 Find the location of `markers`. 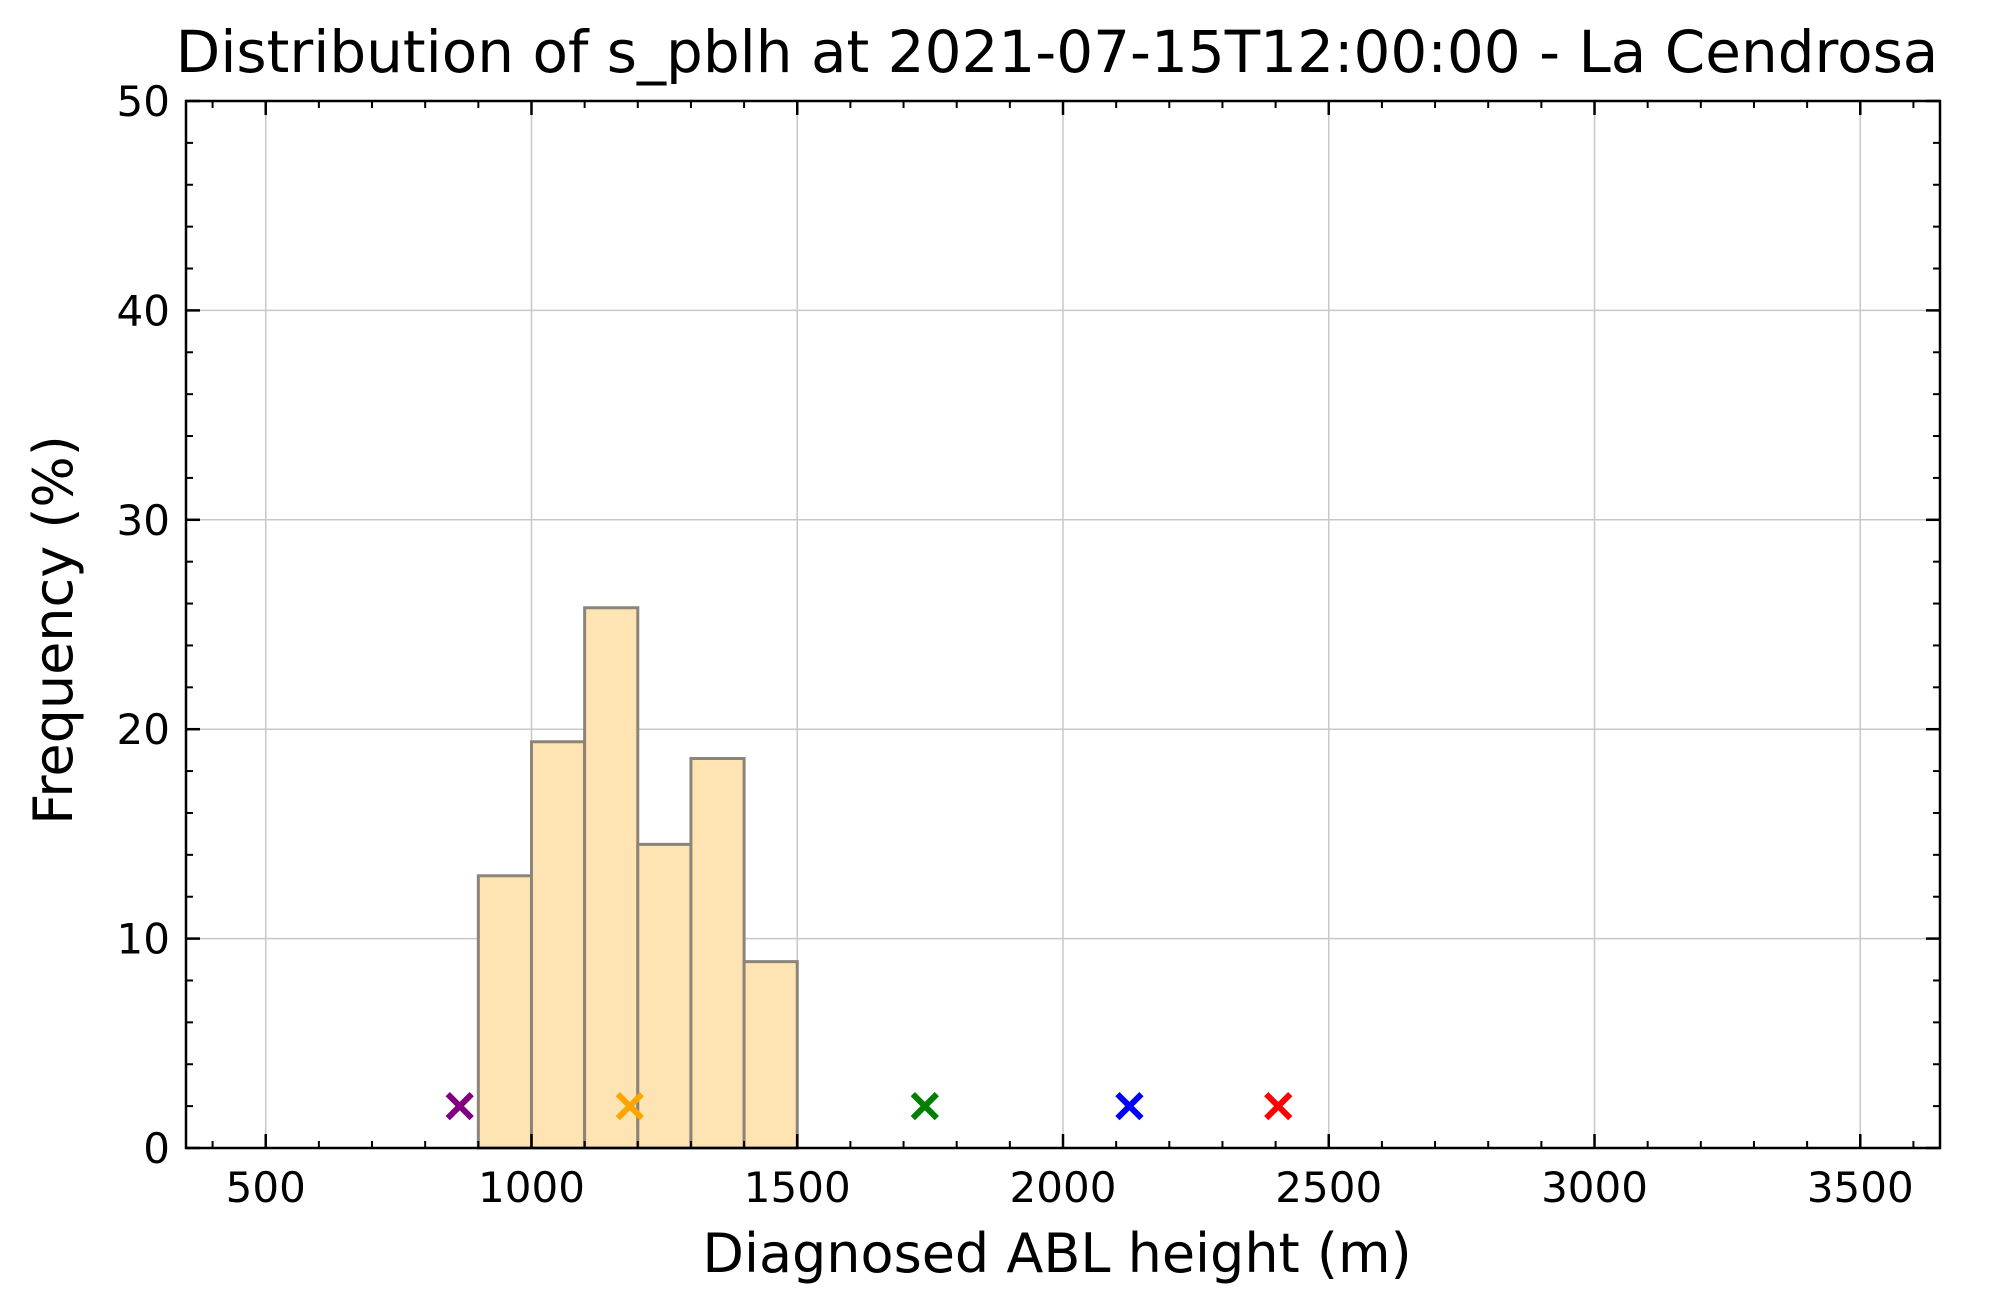

markers is located at coordinates (869, 1106).